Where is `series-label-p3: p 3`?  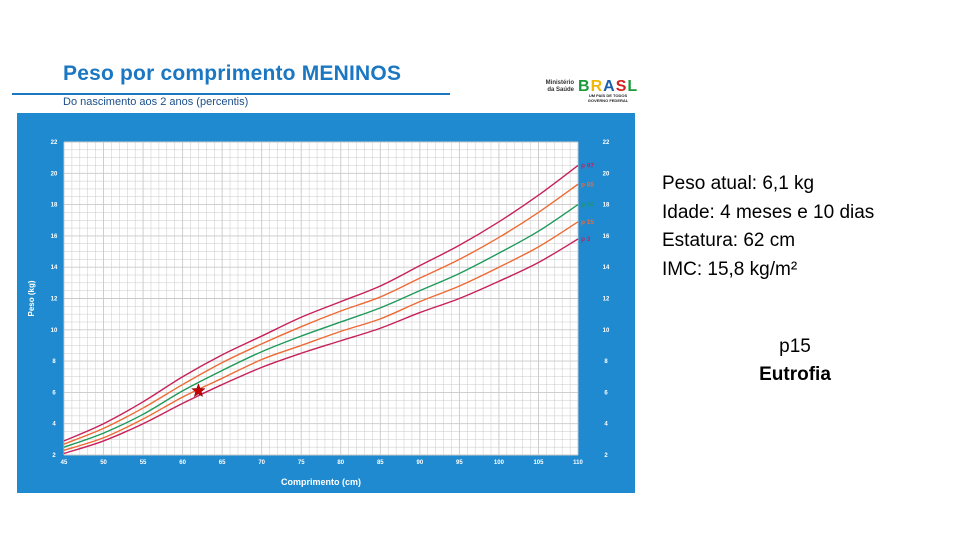
series-label-p3: p 3 is located at coordinates (586, 239).